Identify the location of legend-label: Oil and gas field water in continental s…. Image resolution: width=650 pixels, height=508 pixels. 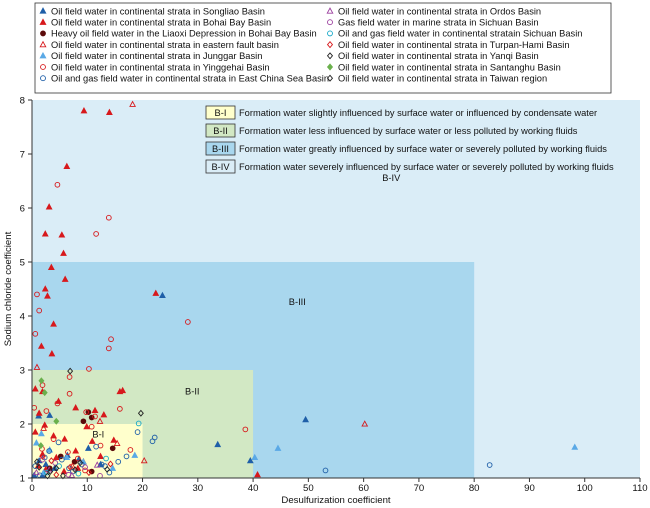
(460, 34).